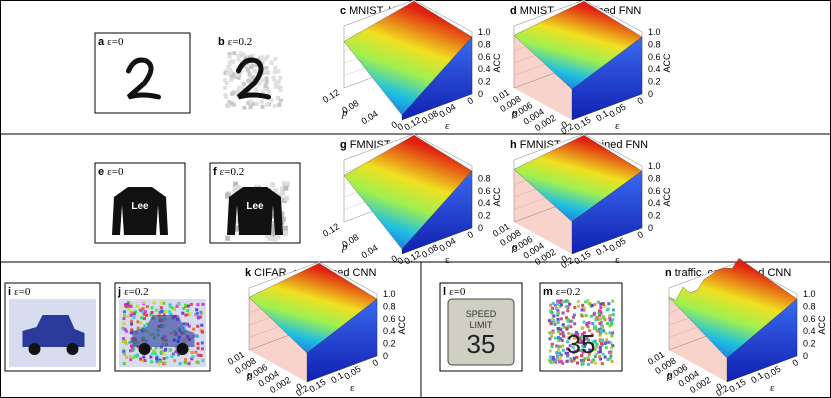  Describe the element at coordinates (654, 203) in the screenshot. I see `z-tick-label: 0.4` at that location.